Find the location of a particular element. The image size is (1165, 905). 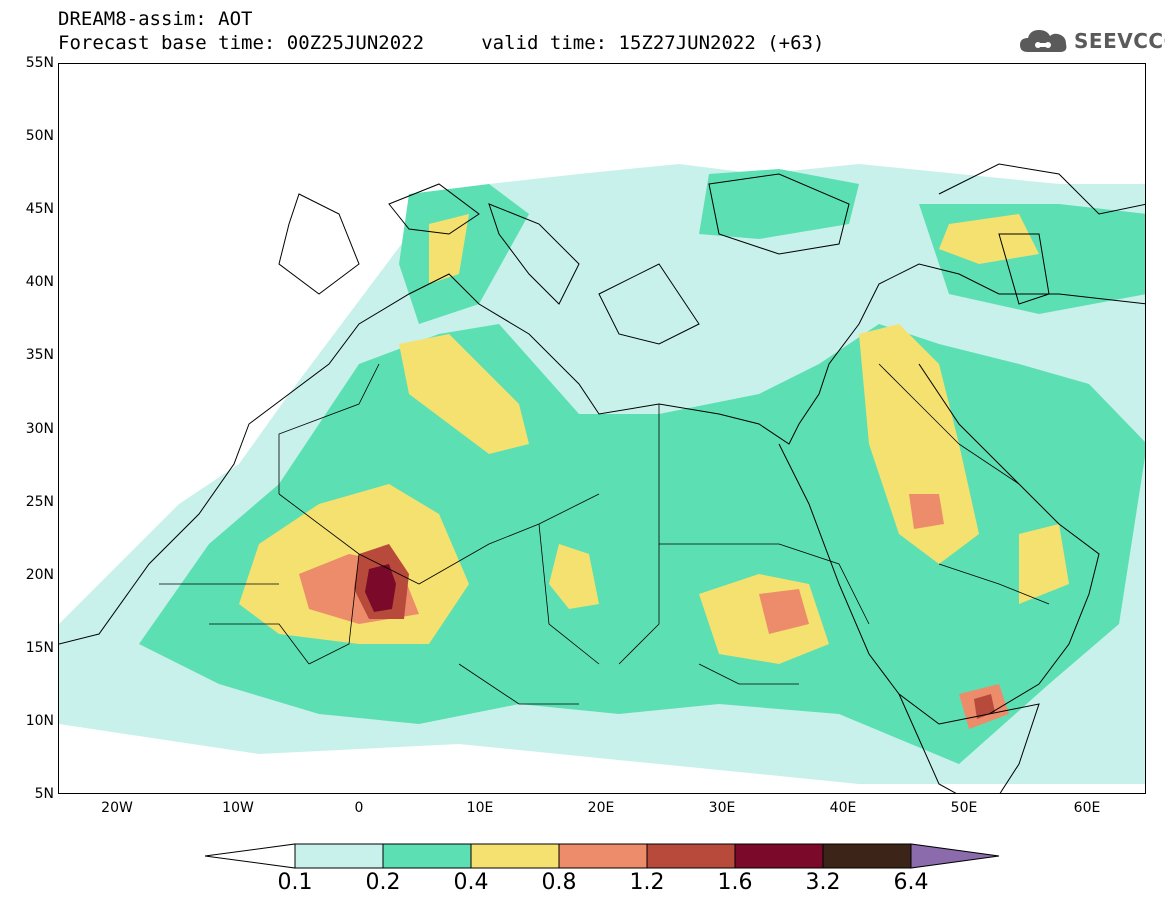

lat-label-25n: 25N is located at coordinates (39, 502).